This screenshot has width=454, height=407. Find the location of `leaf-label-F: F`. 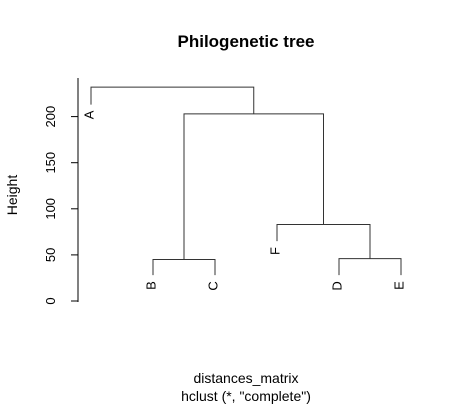

leaf-label-F: F is located at coordinates (274, 251).